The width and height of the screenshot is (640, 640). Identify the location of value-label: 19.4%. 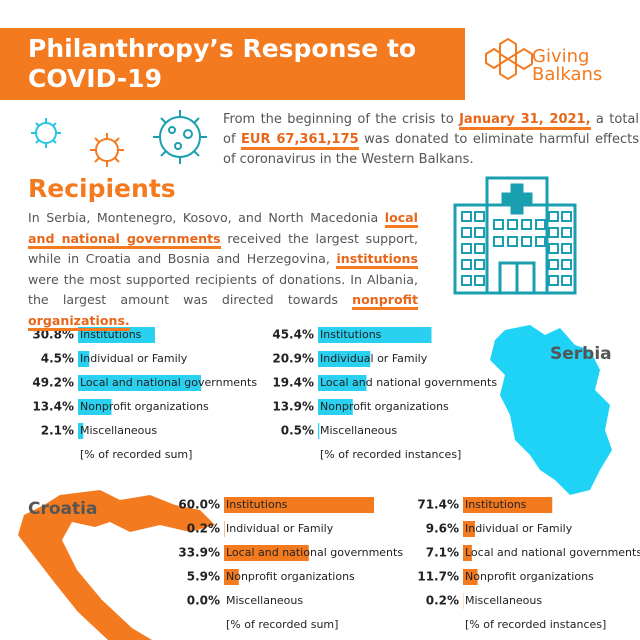
(293, 383).